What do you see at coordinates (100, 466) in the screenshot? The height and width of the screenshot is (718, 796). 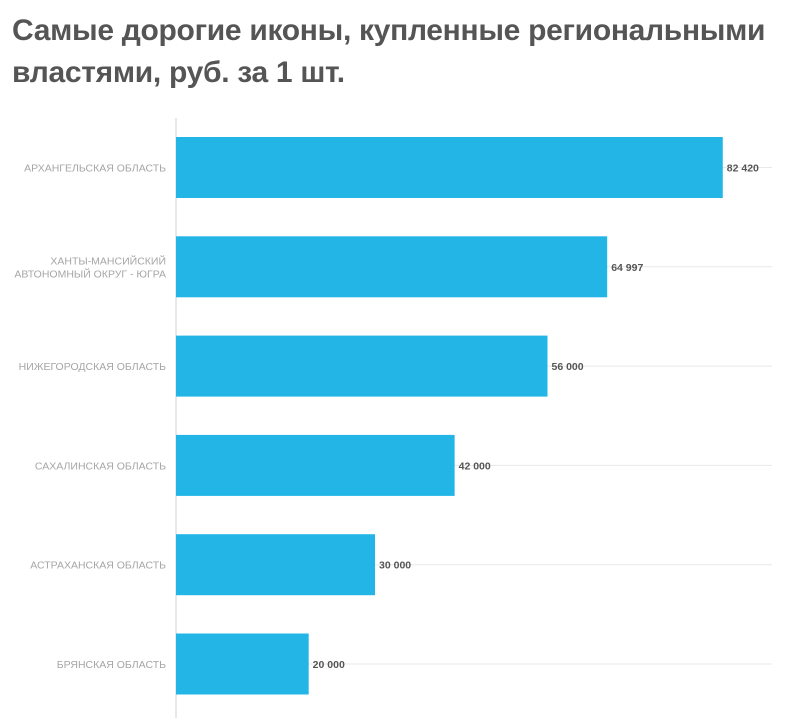 I see `category-label: САХАЛИНСКАЯ ОБЛАСТЬ` at bounding box center [100, 466].